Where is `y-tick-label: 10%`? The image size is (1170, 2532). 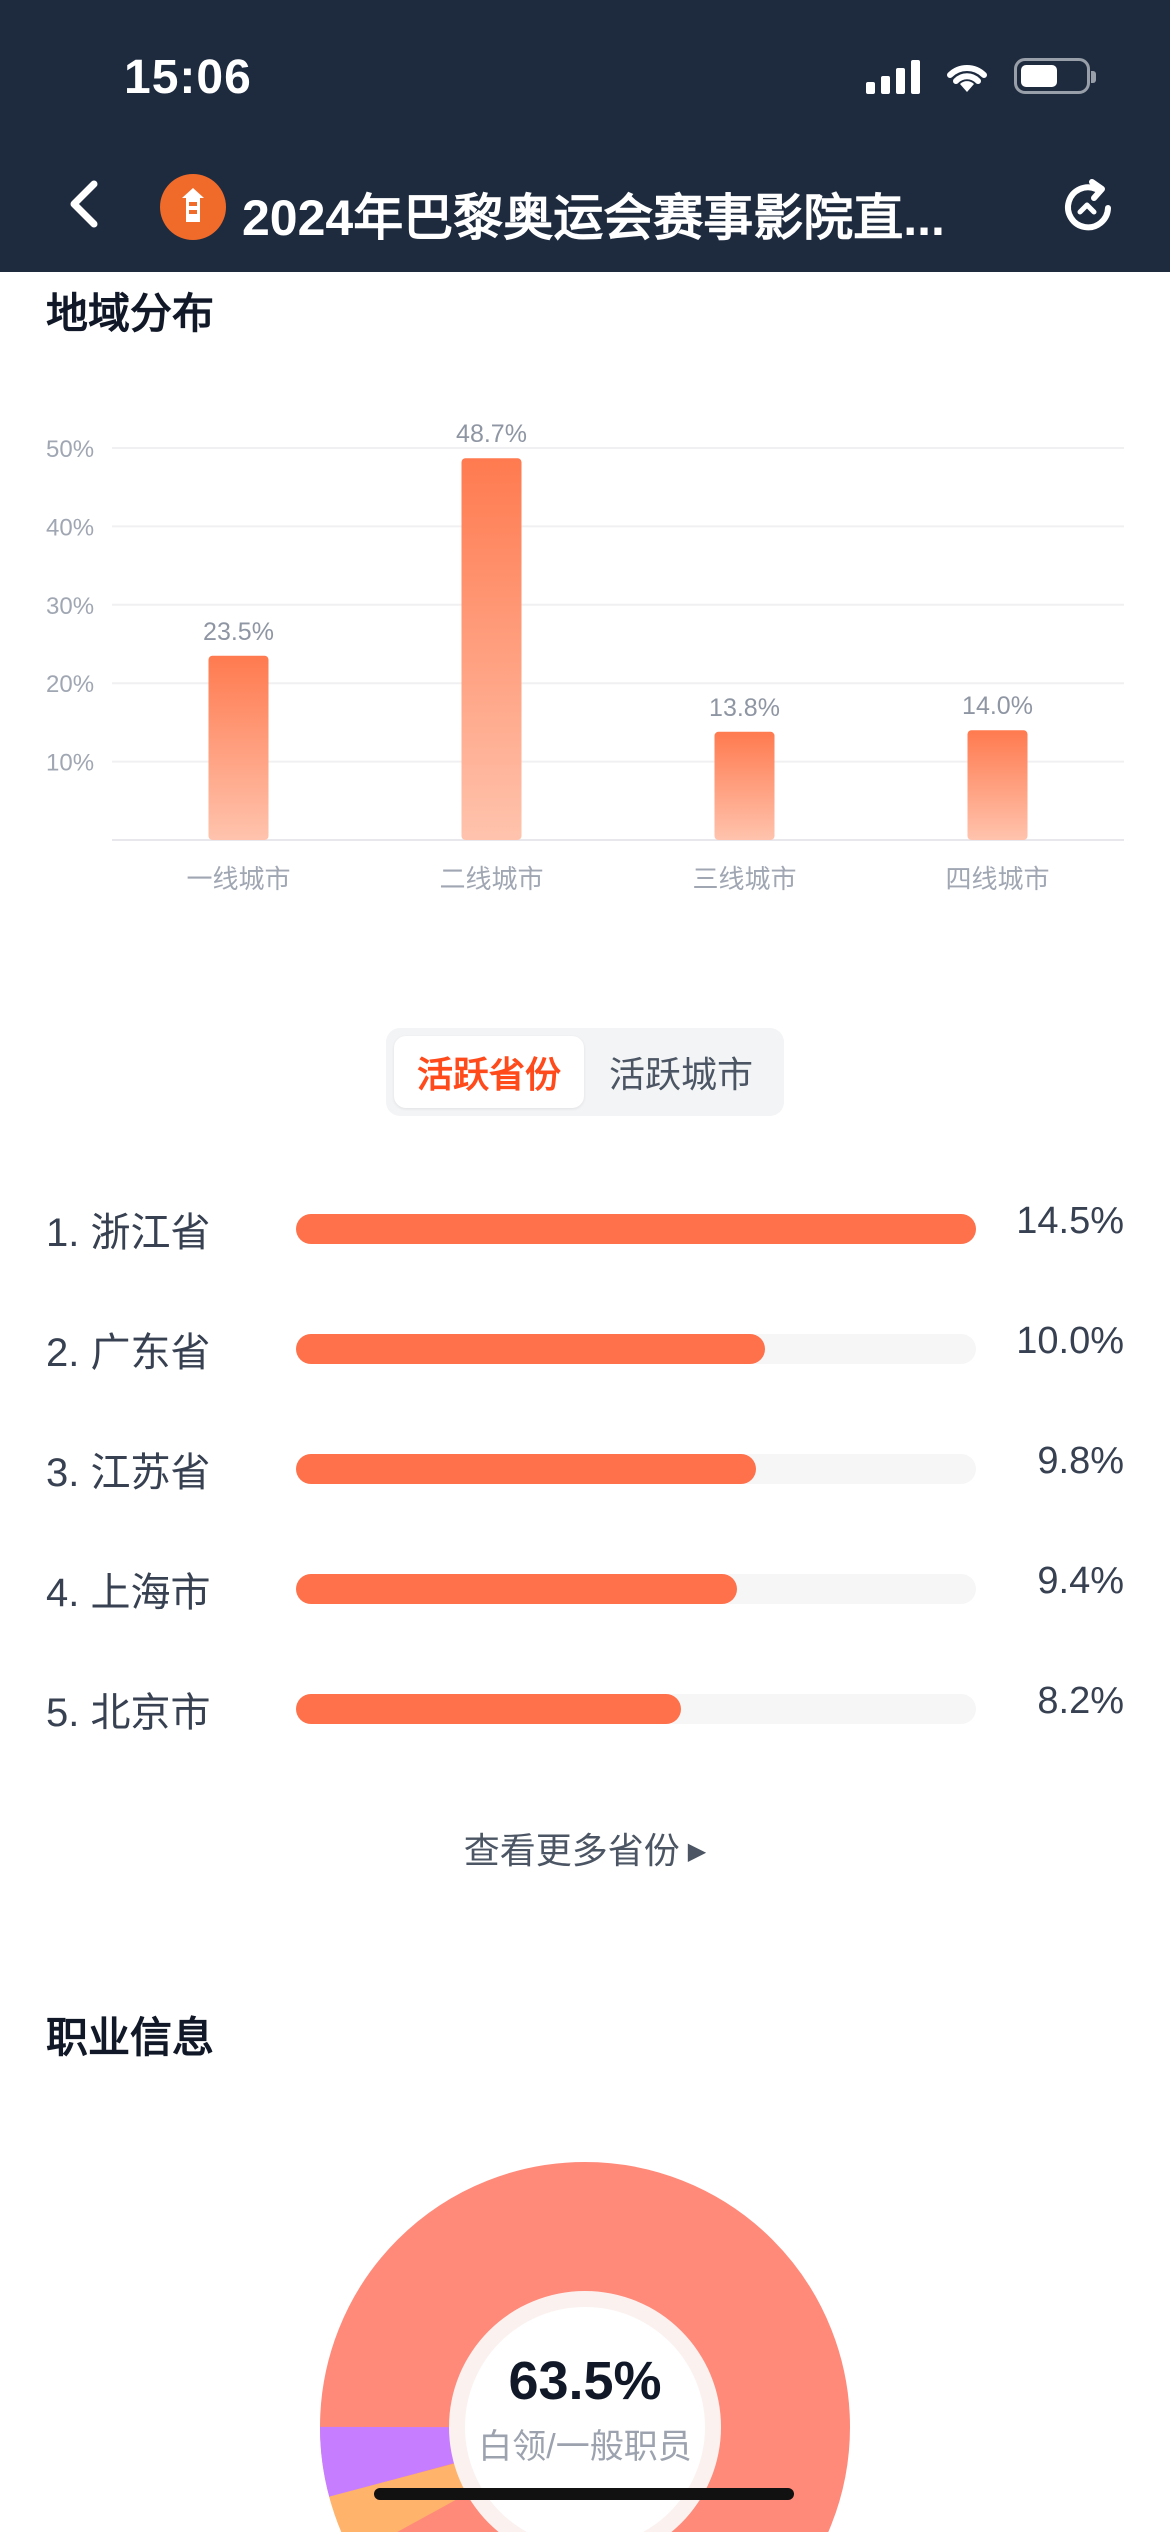
y-tick-label: 10% is located at coordinates (70, 763).